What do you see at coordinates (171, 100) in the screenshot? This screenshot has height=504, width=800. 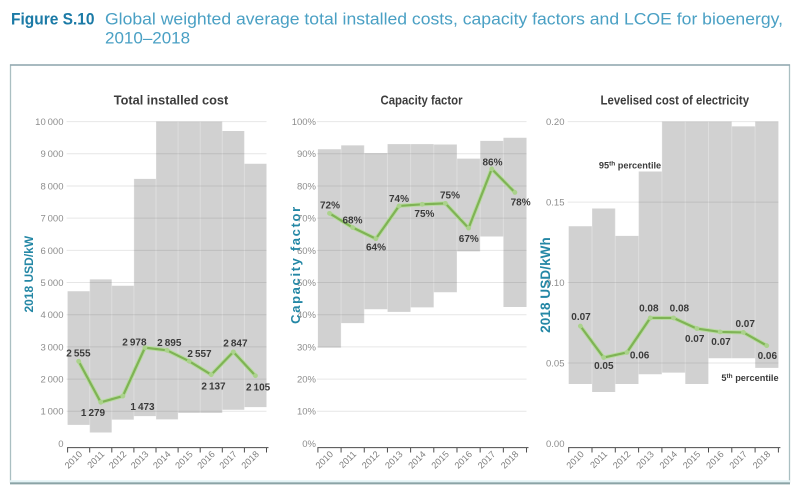 I see `svg-text: Total installed cost` at bounding box center [171, 100].